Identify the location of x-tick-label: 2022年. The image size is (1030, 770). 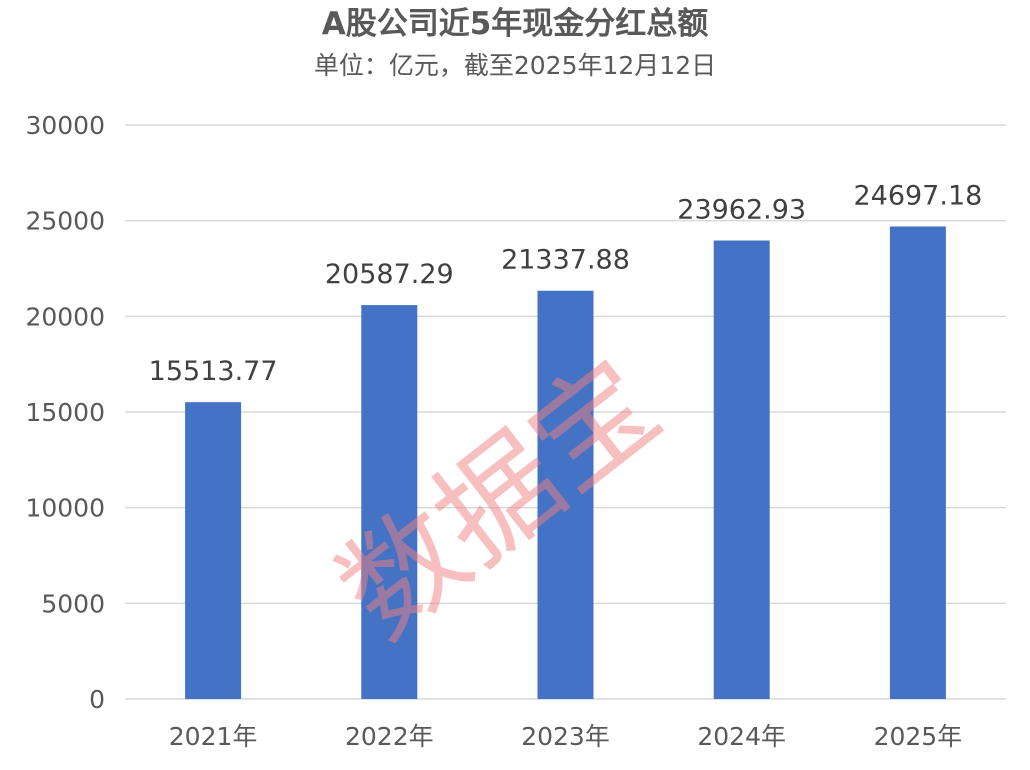
(389, 736).